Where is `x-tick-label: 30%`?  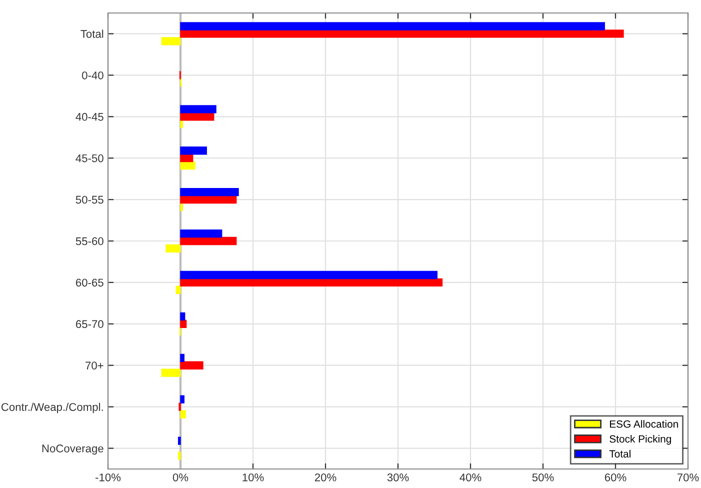
x-tick-label: 30% is located at coordinates (398, 477).